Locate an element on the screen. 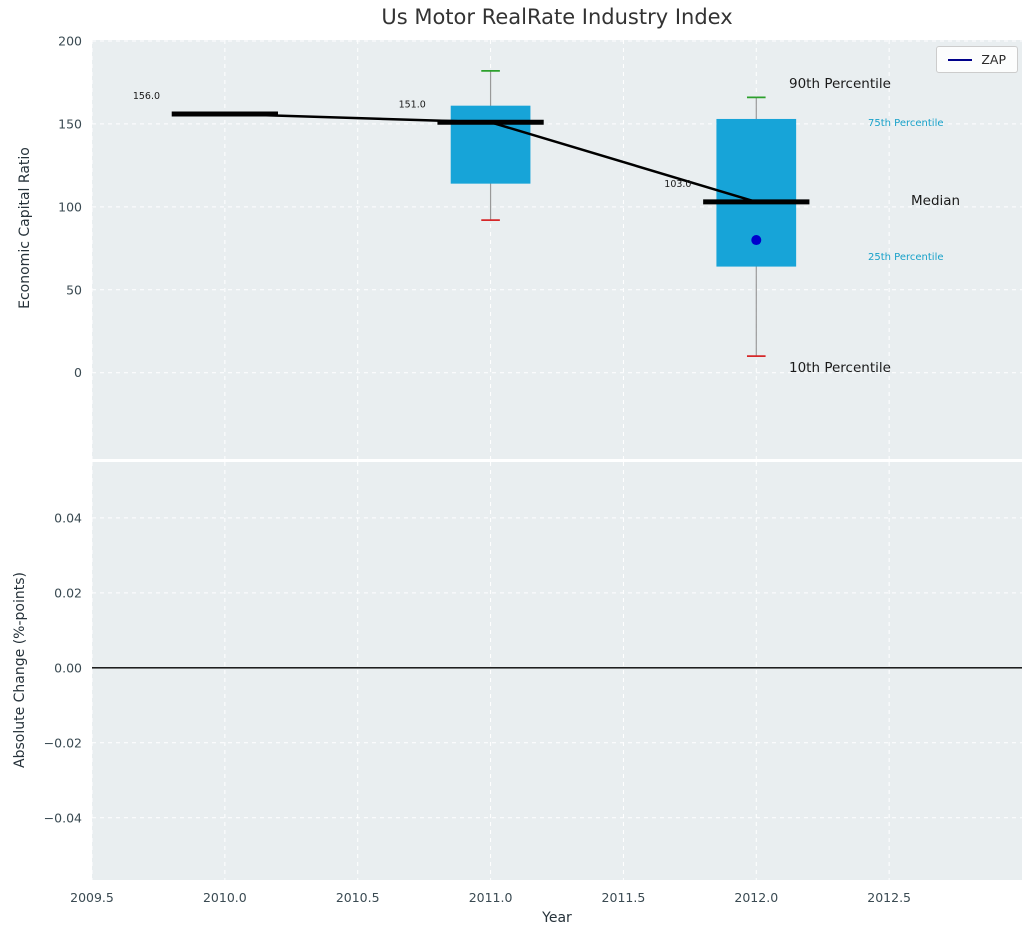 This screenshot has height=942, width=1034. y-tick-label: 0 is located at coordinates (78, 372).